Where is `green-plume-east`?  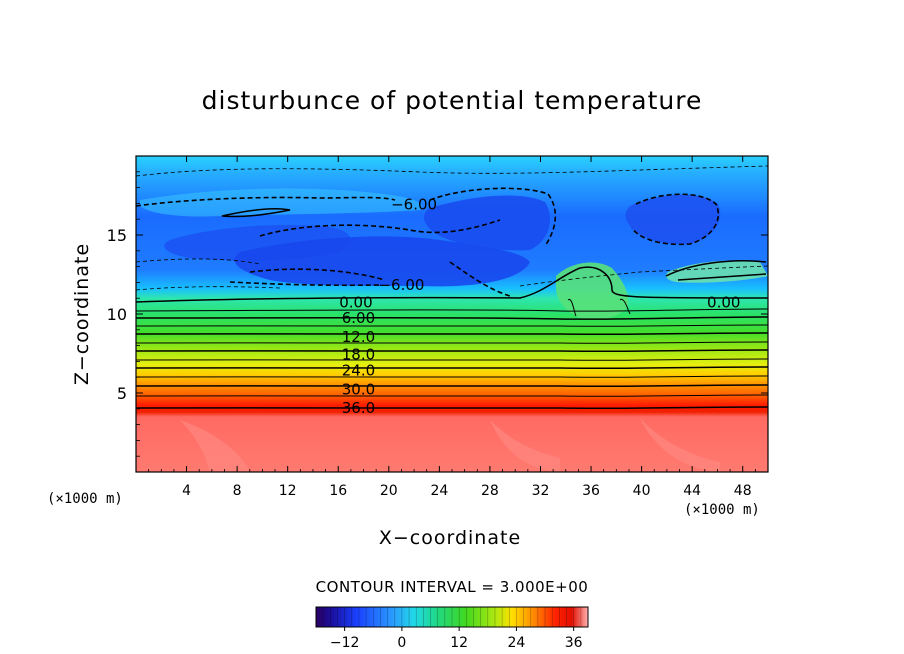 green-plume-east is located at coordinates (717, 271).